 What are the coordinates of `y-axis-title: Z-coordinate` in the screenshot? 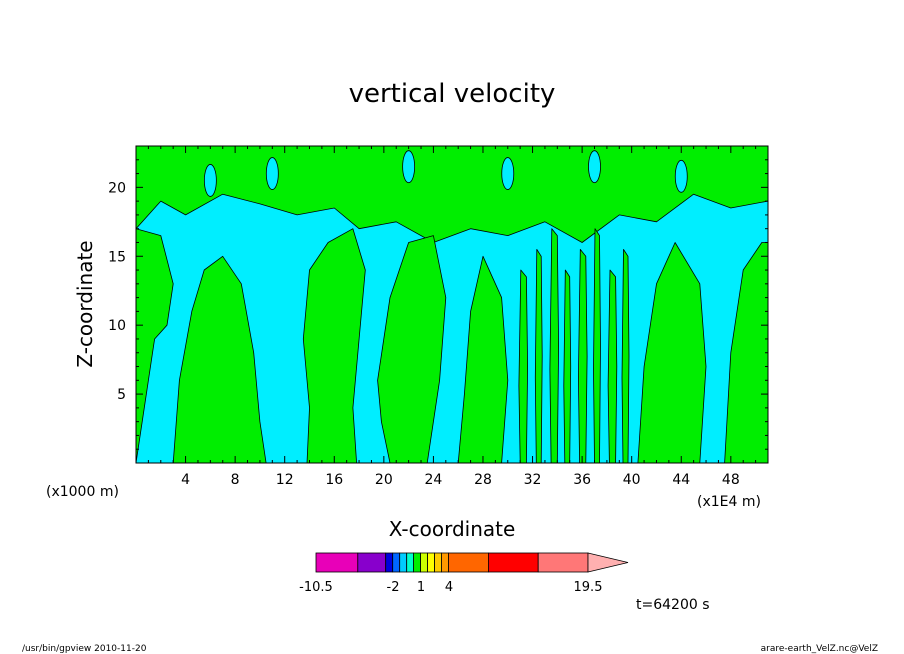 It's located at (85, 303).